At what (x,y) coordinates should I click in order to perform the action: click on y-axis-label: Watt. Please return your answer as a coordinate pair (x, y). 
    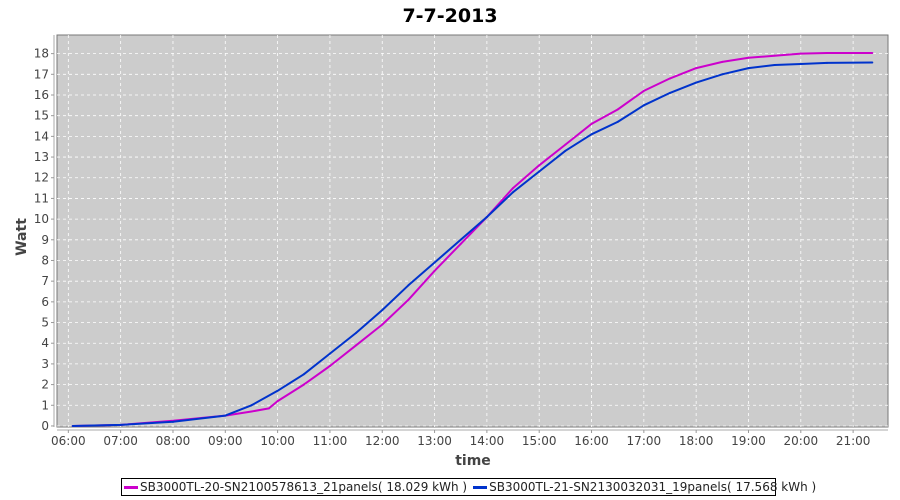
    Looking at the image, I should click on (22, 237).